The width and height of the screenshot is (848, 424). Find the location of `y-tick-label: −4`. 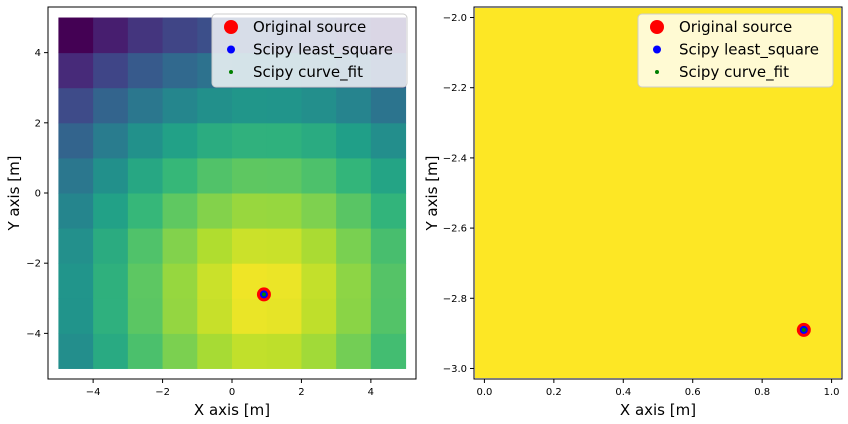

y-tick-label: −4 is located at coordinates (33, 334).